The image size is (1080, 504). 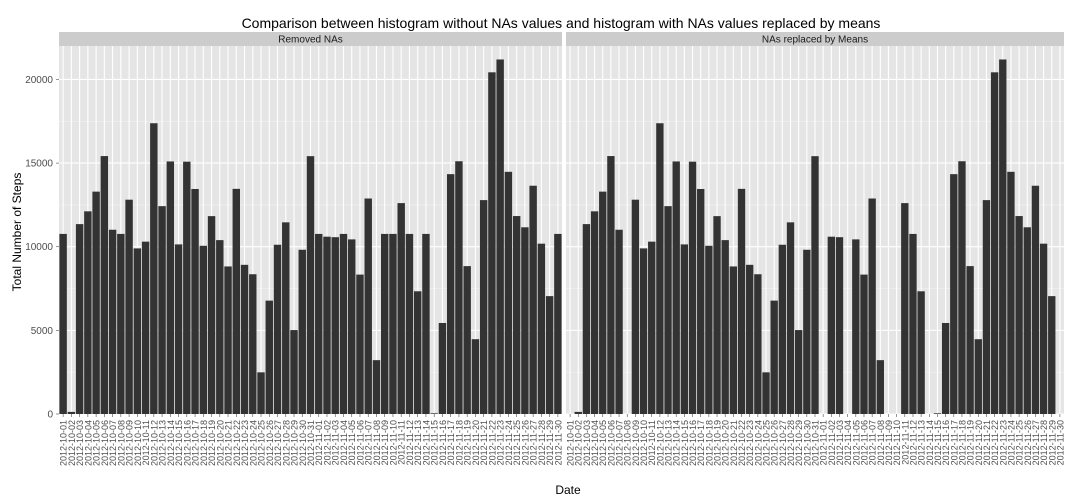 I want to click on y-tick-label: 15000, so click(x=39, y=164).